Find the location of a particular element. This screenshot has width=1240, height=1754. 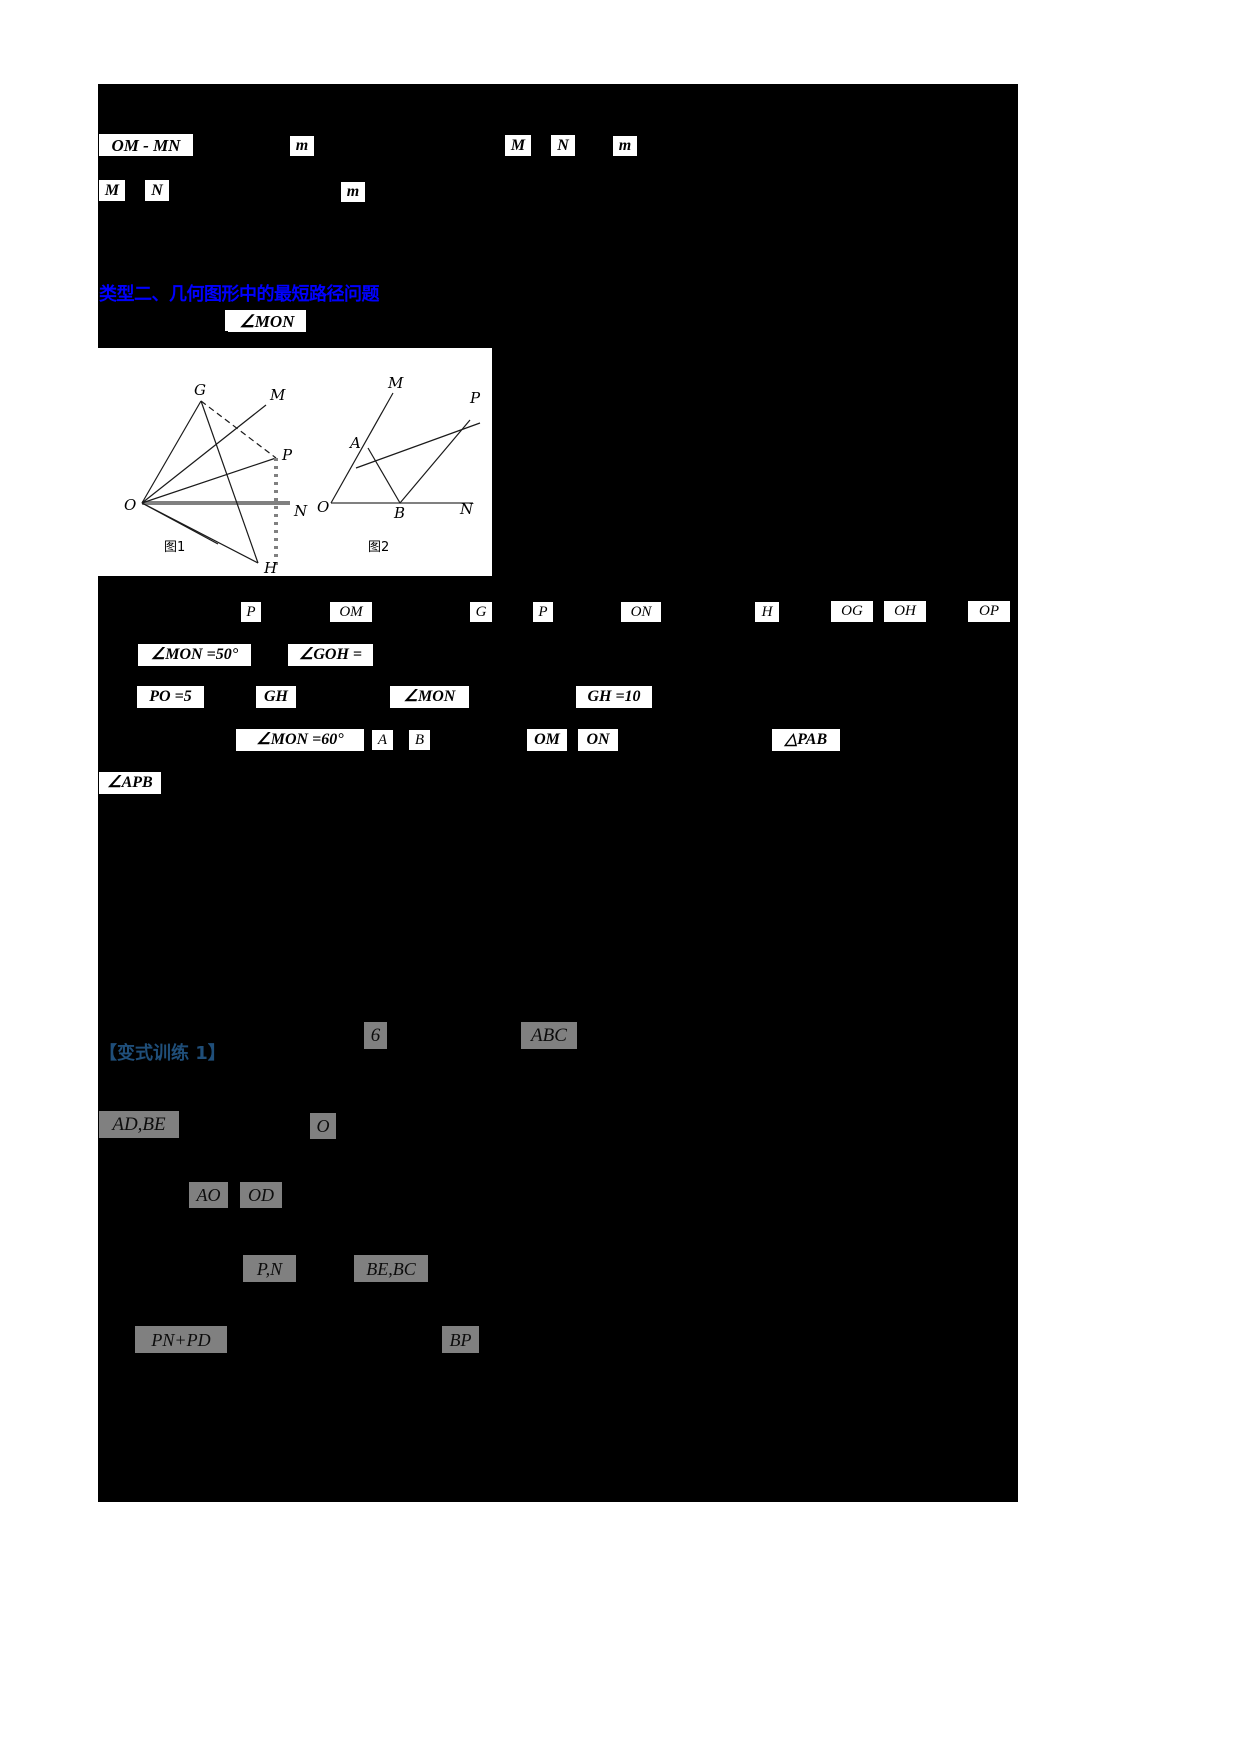

formula-OP: OP is located at coordinates (989, 611).